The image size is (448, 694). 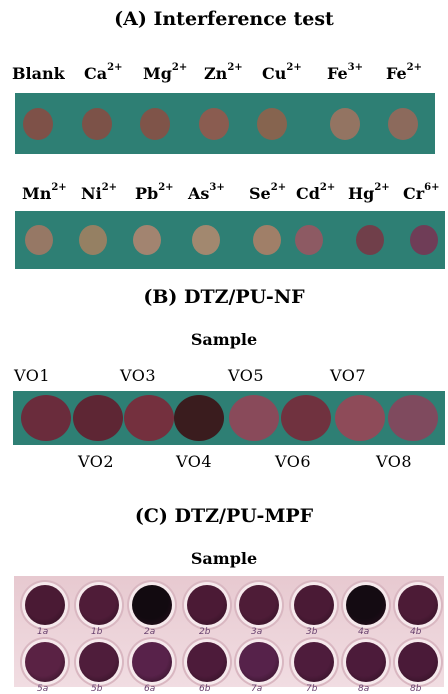 What do you see at coordinates (224, 516) in the screenshot?
I see `panel-c-title: (C) DTZ/PU-MPF` at bounding box center [224, 516].